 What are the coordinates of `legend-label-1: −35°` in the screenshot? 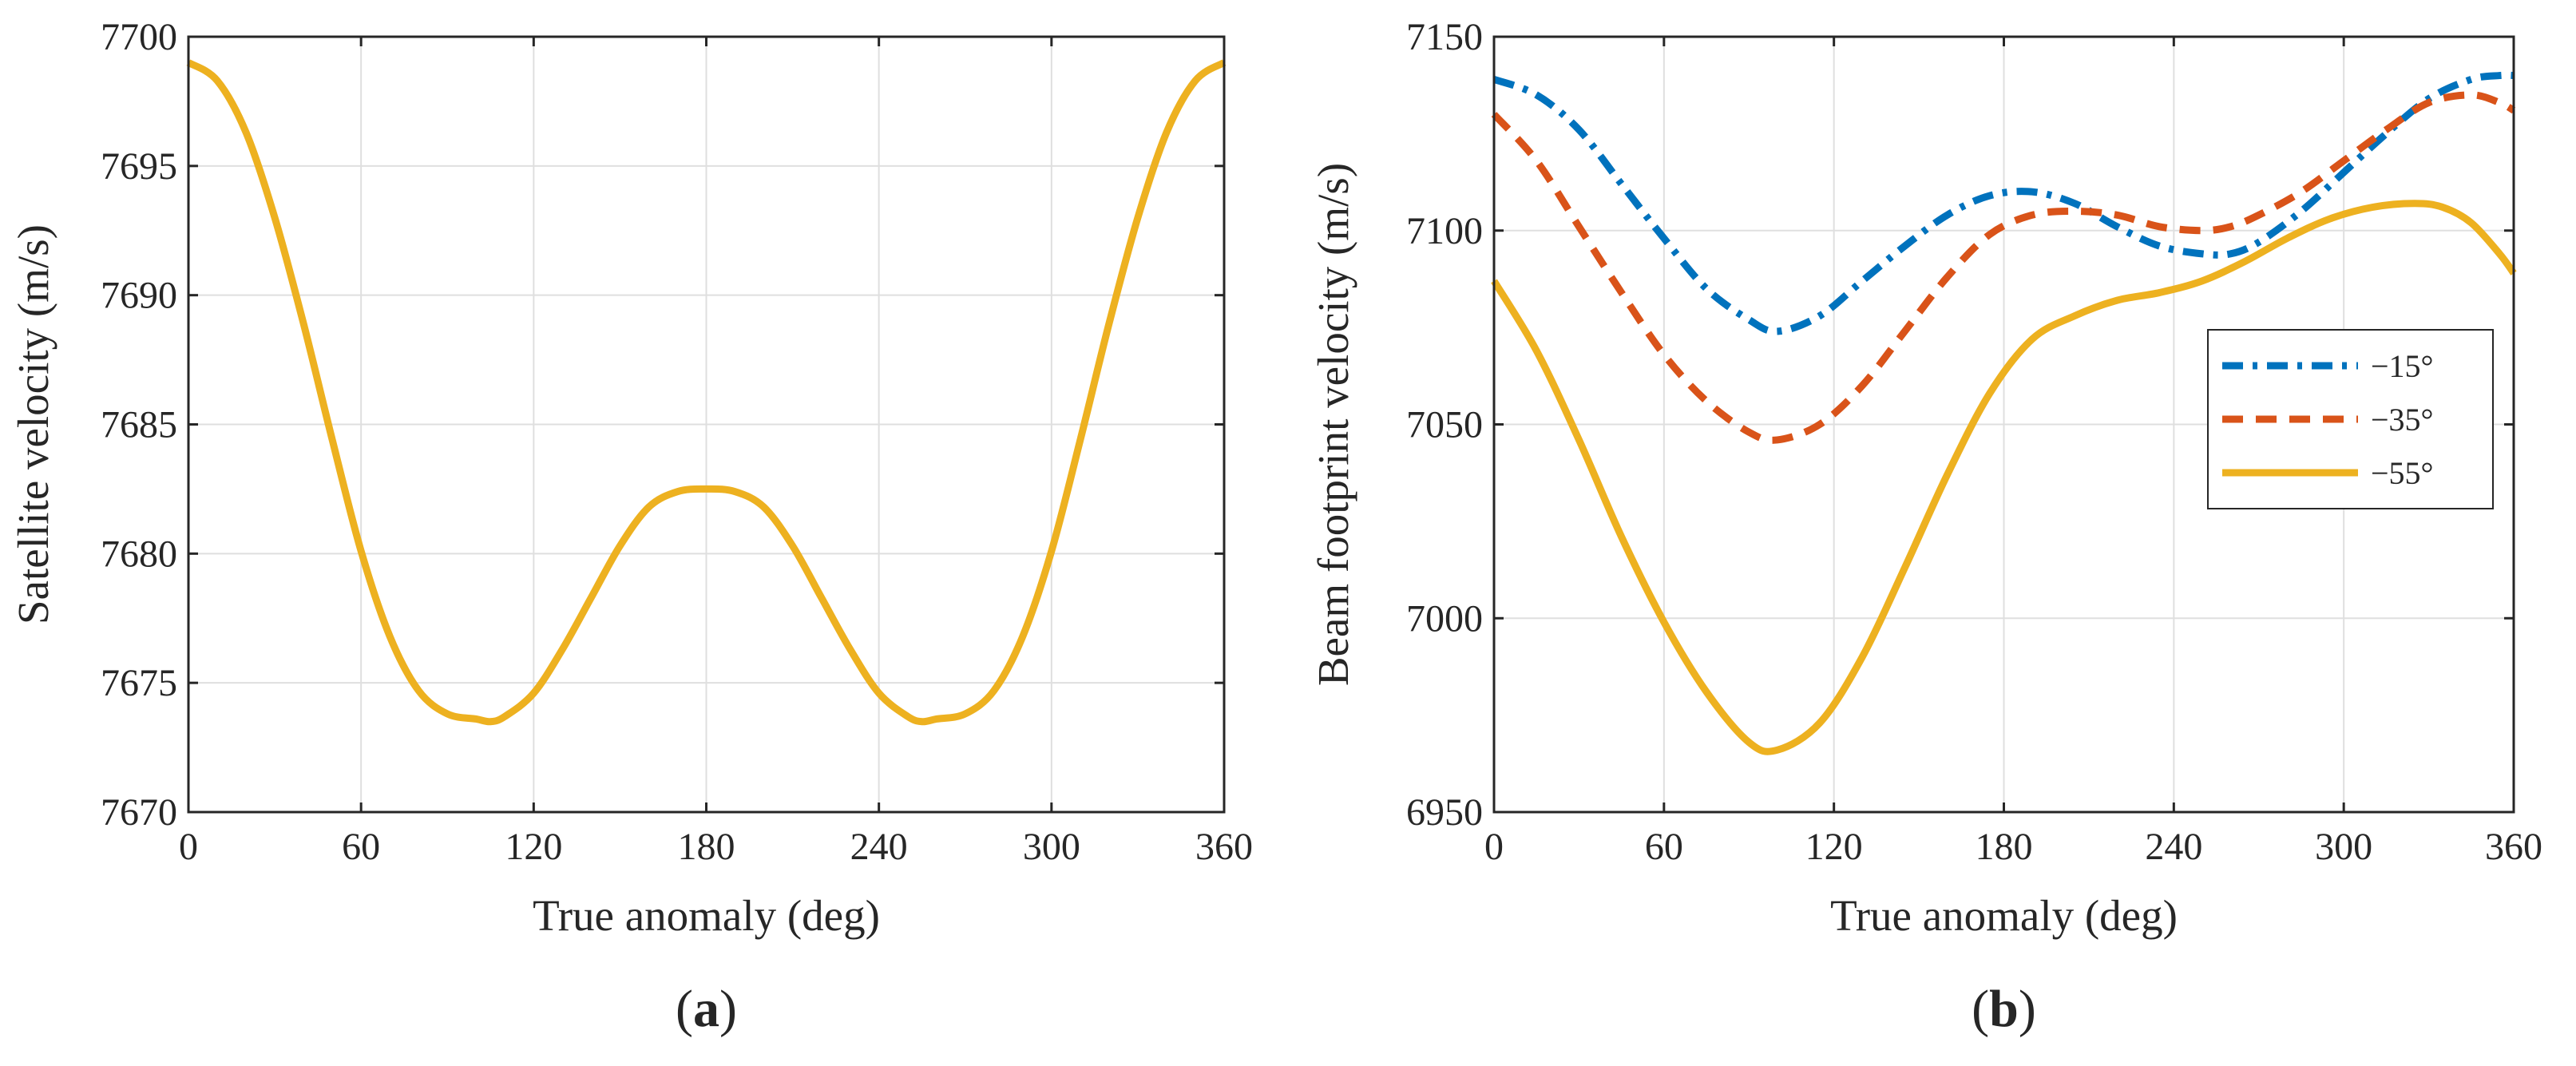 It's located at (2402, 420).